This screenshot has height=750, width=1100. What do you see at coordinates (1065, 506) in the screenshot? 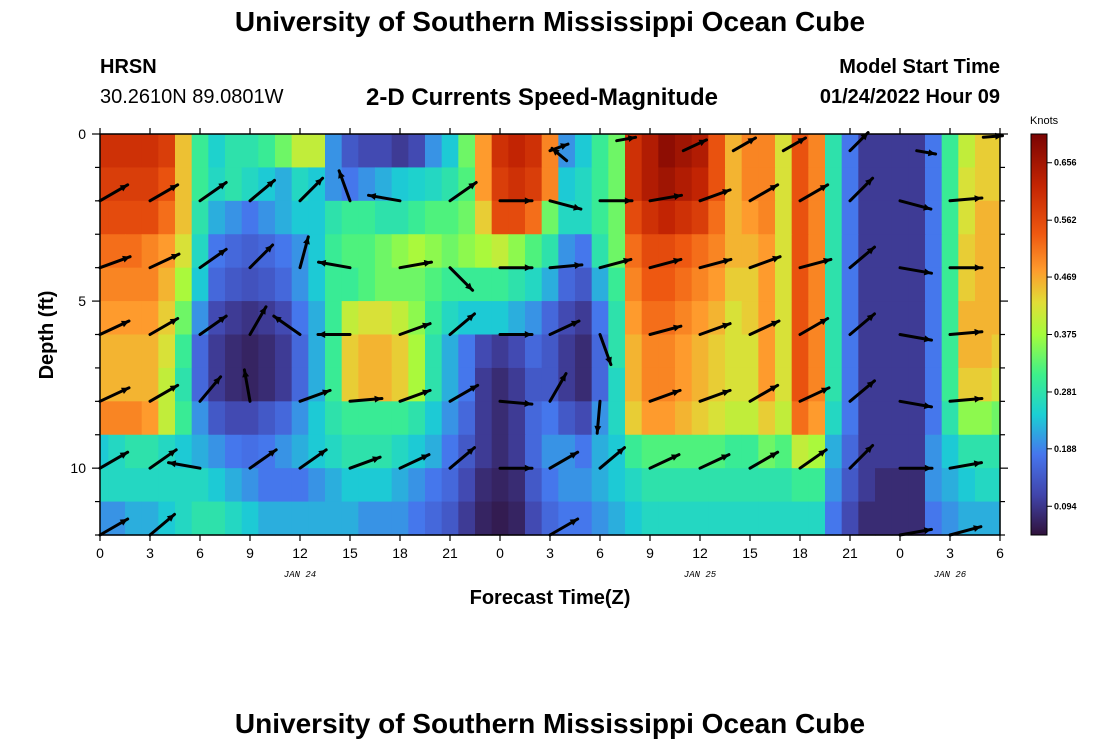
I see `colorbar-tick-label: 0.094` at bounding box center [1065, 506].